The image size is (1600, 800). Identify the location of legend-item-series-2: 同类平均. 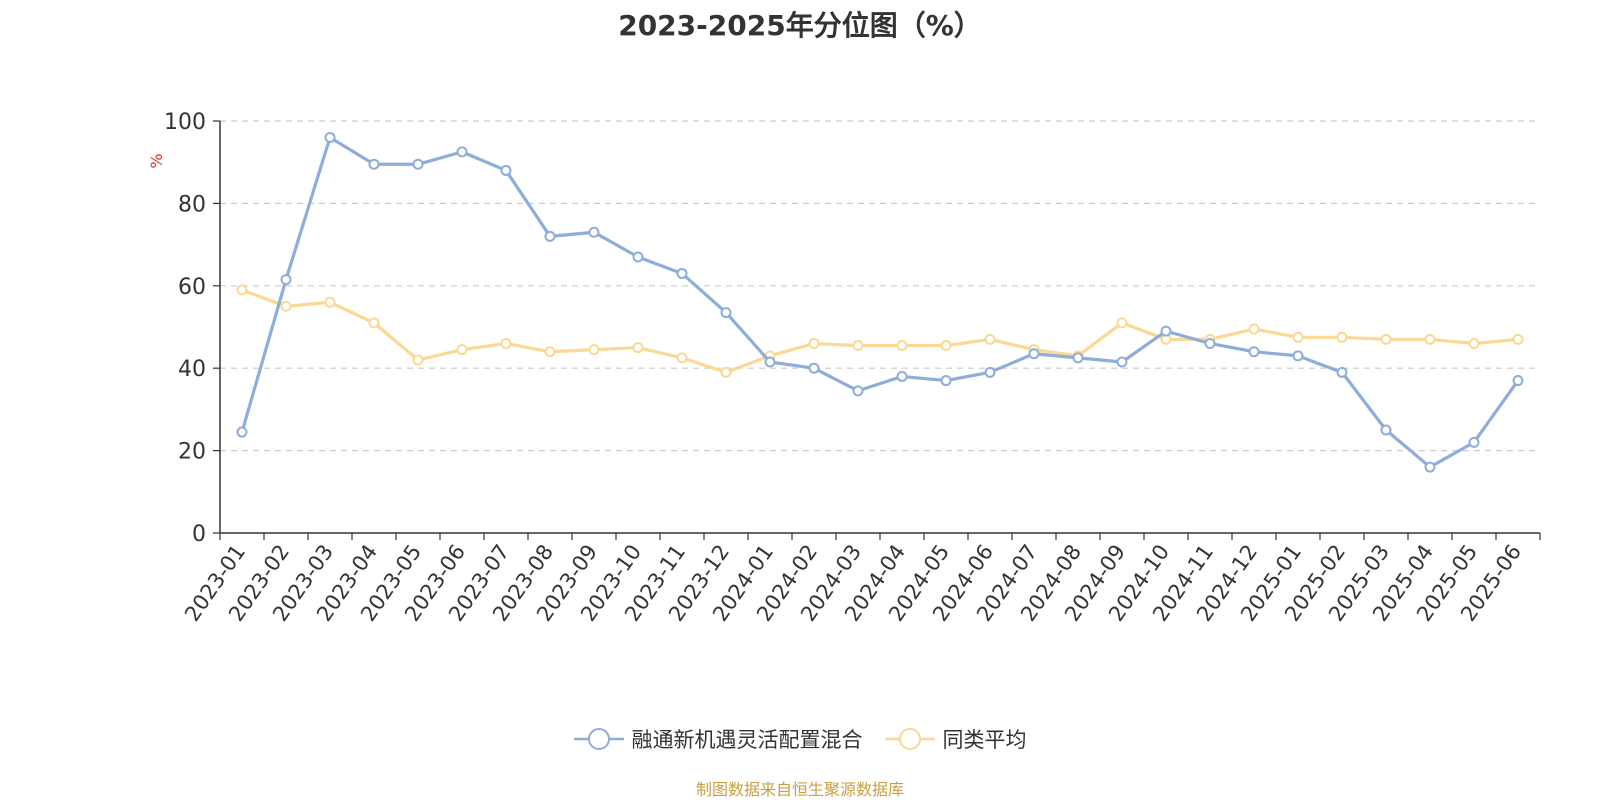
(955, 739).